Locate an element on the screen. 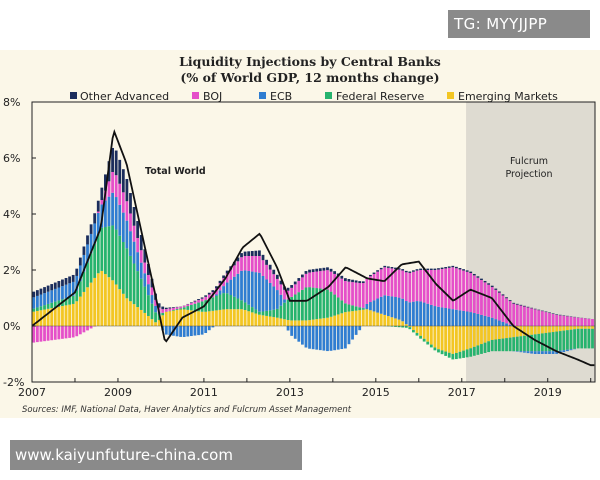 This screenshot has width=600, height=480. total-world-label: Total World is located at coordinates (175, 171).